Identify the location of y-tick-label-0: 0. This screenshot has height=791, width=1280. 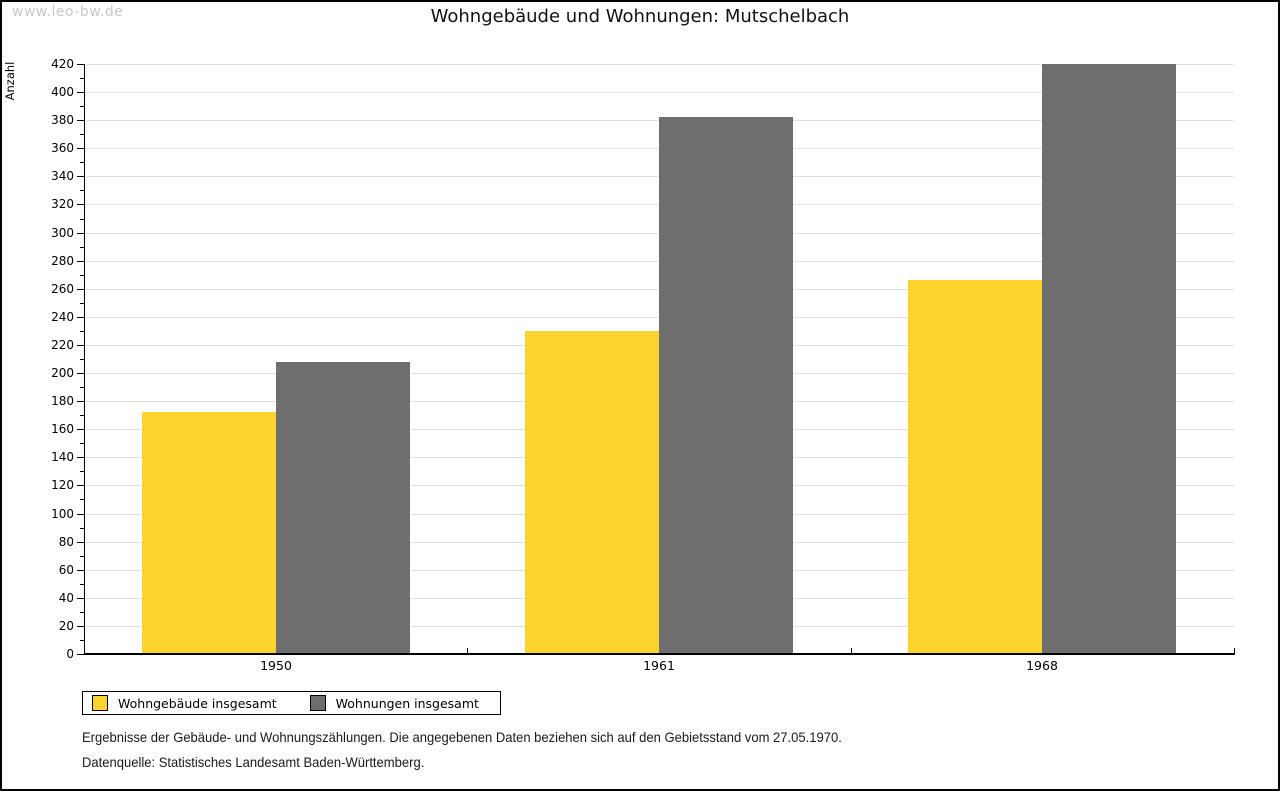
(70, 654).